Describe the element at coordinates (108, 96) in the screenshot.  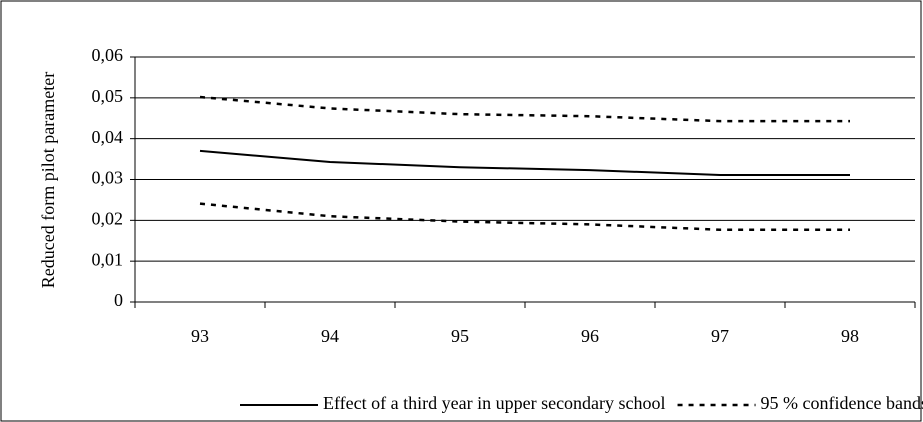
I see `y-tick-label: 0,05` at that location.